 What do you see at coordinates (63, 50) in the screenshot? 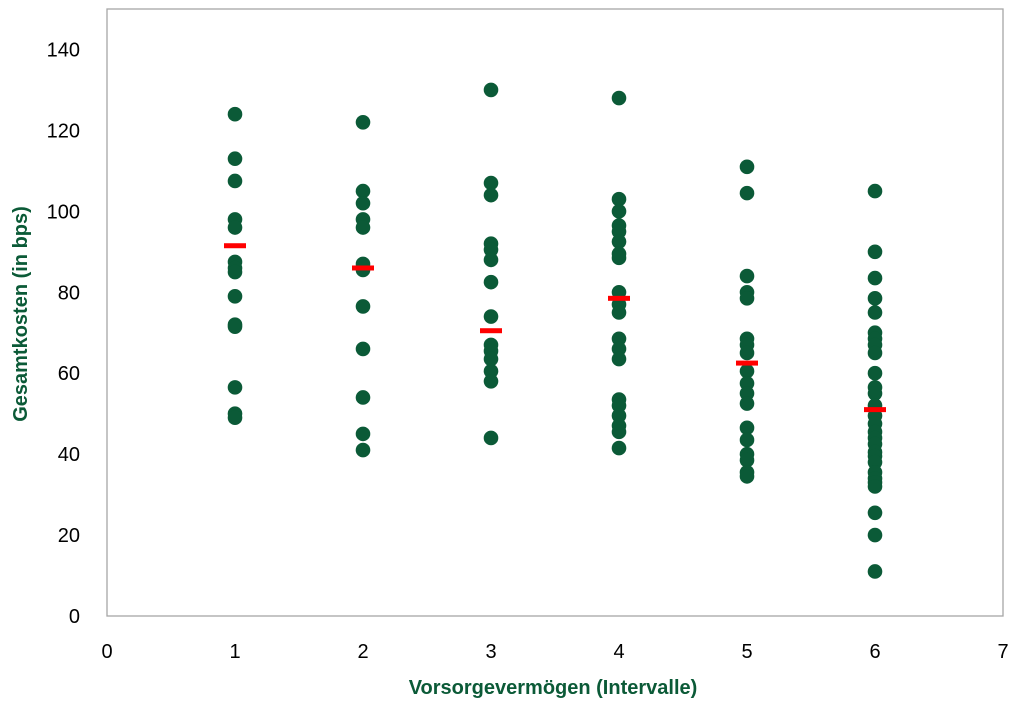
I see `y-tick-label: 140` at bounding box center [63, 50].